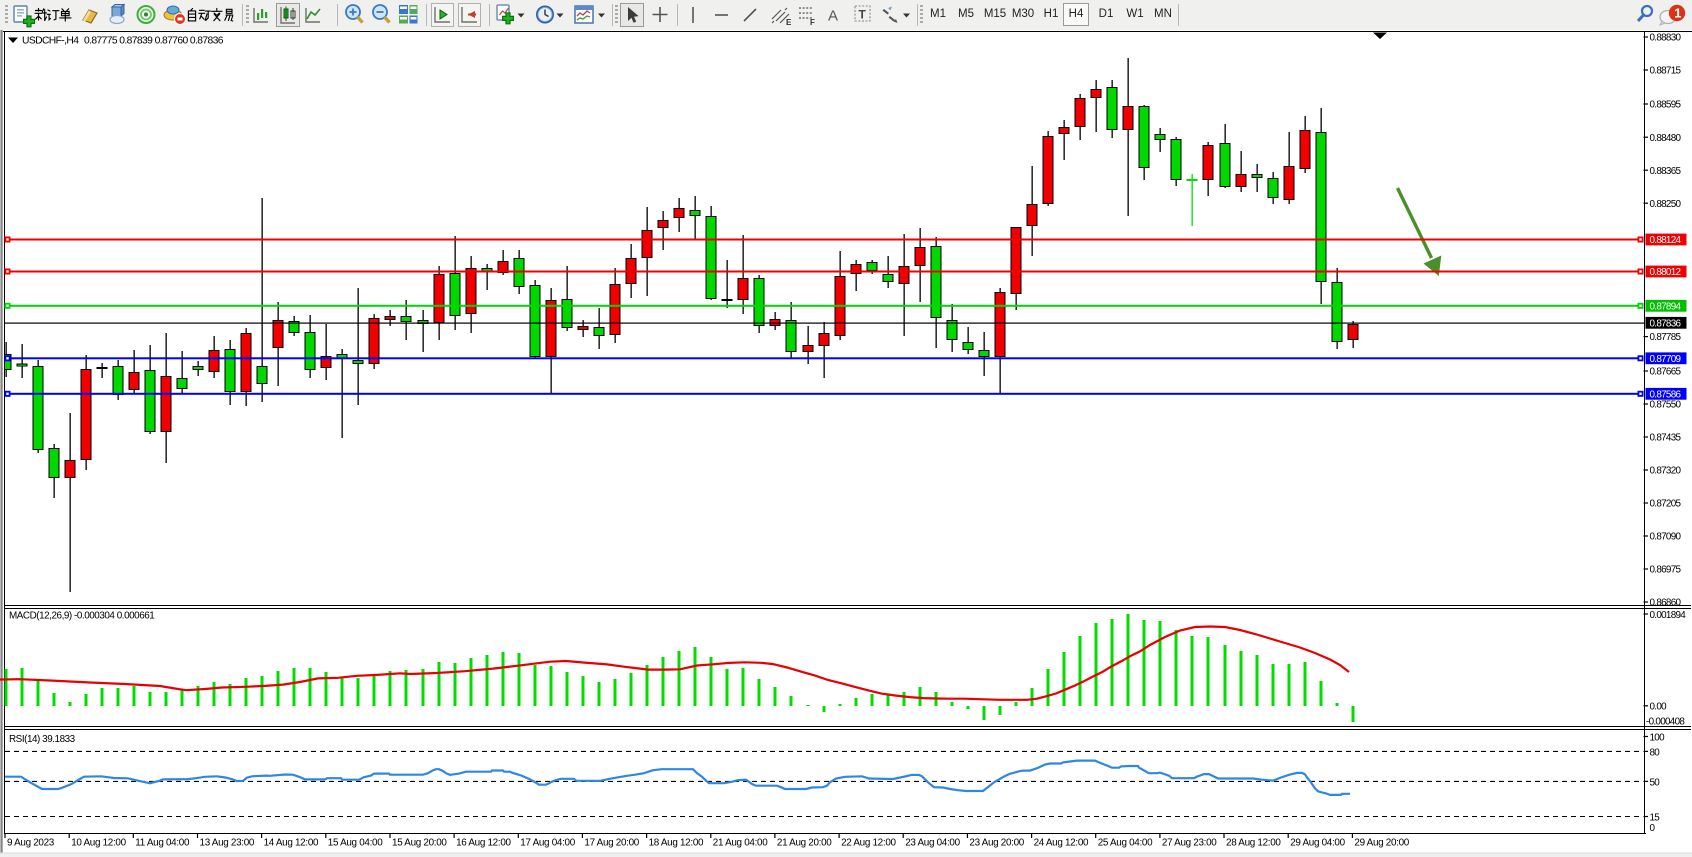  I want to click on svg-text: 0.88250, so click(1666, 204).